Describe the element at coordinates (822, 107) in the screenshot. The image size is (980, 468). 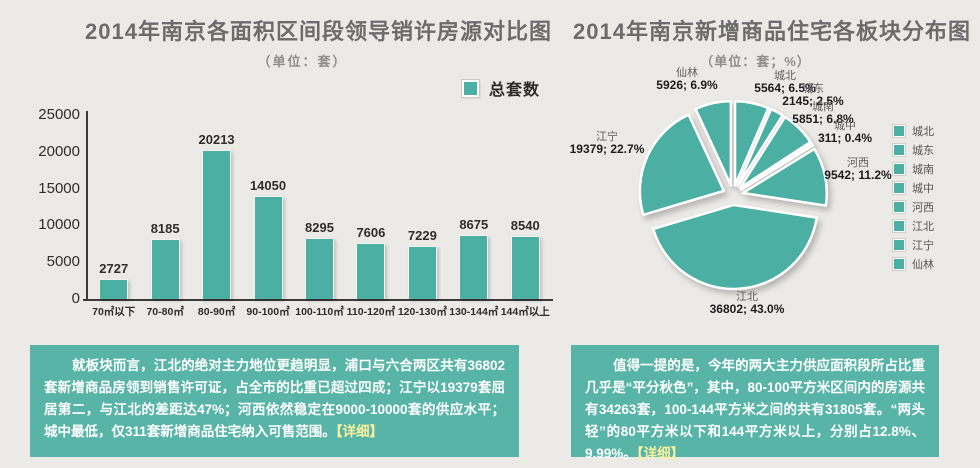
I see `pie-label-name: 城南` at that location.